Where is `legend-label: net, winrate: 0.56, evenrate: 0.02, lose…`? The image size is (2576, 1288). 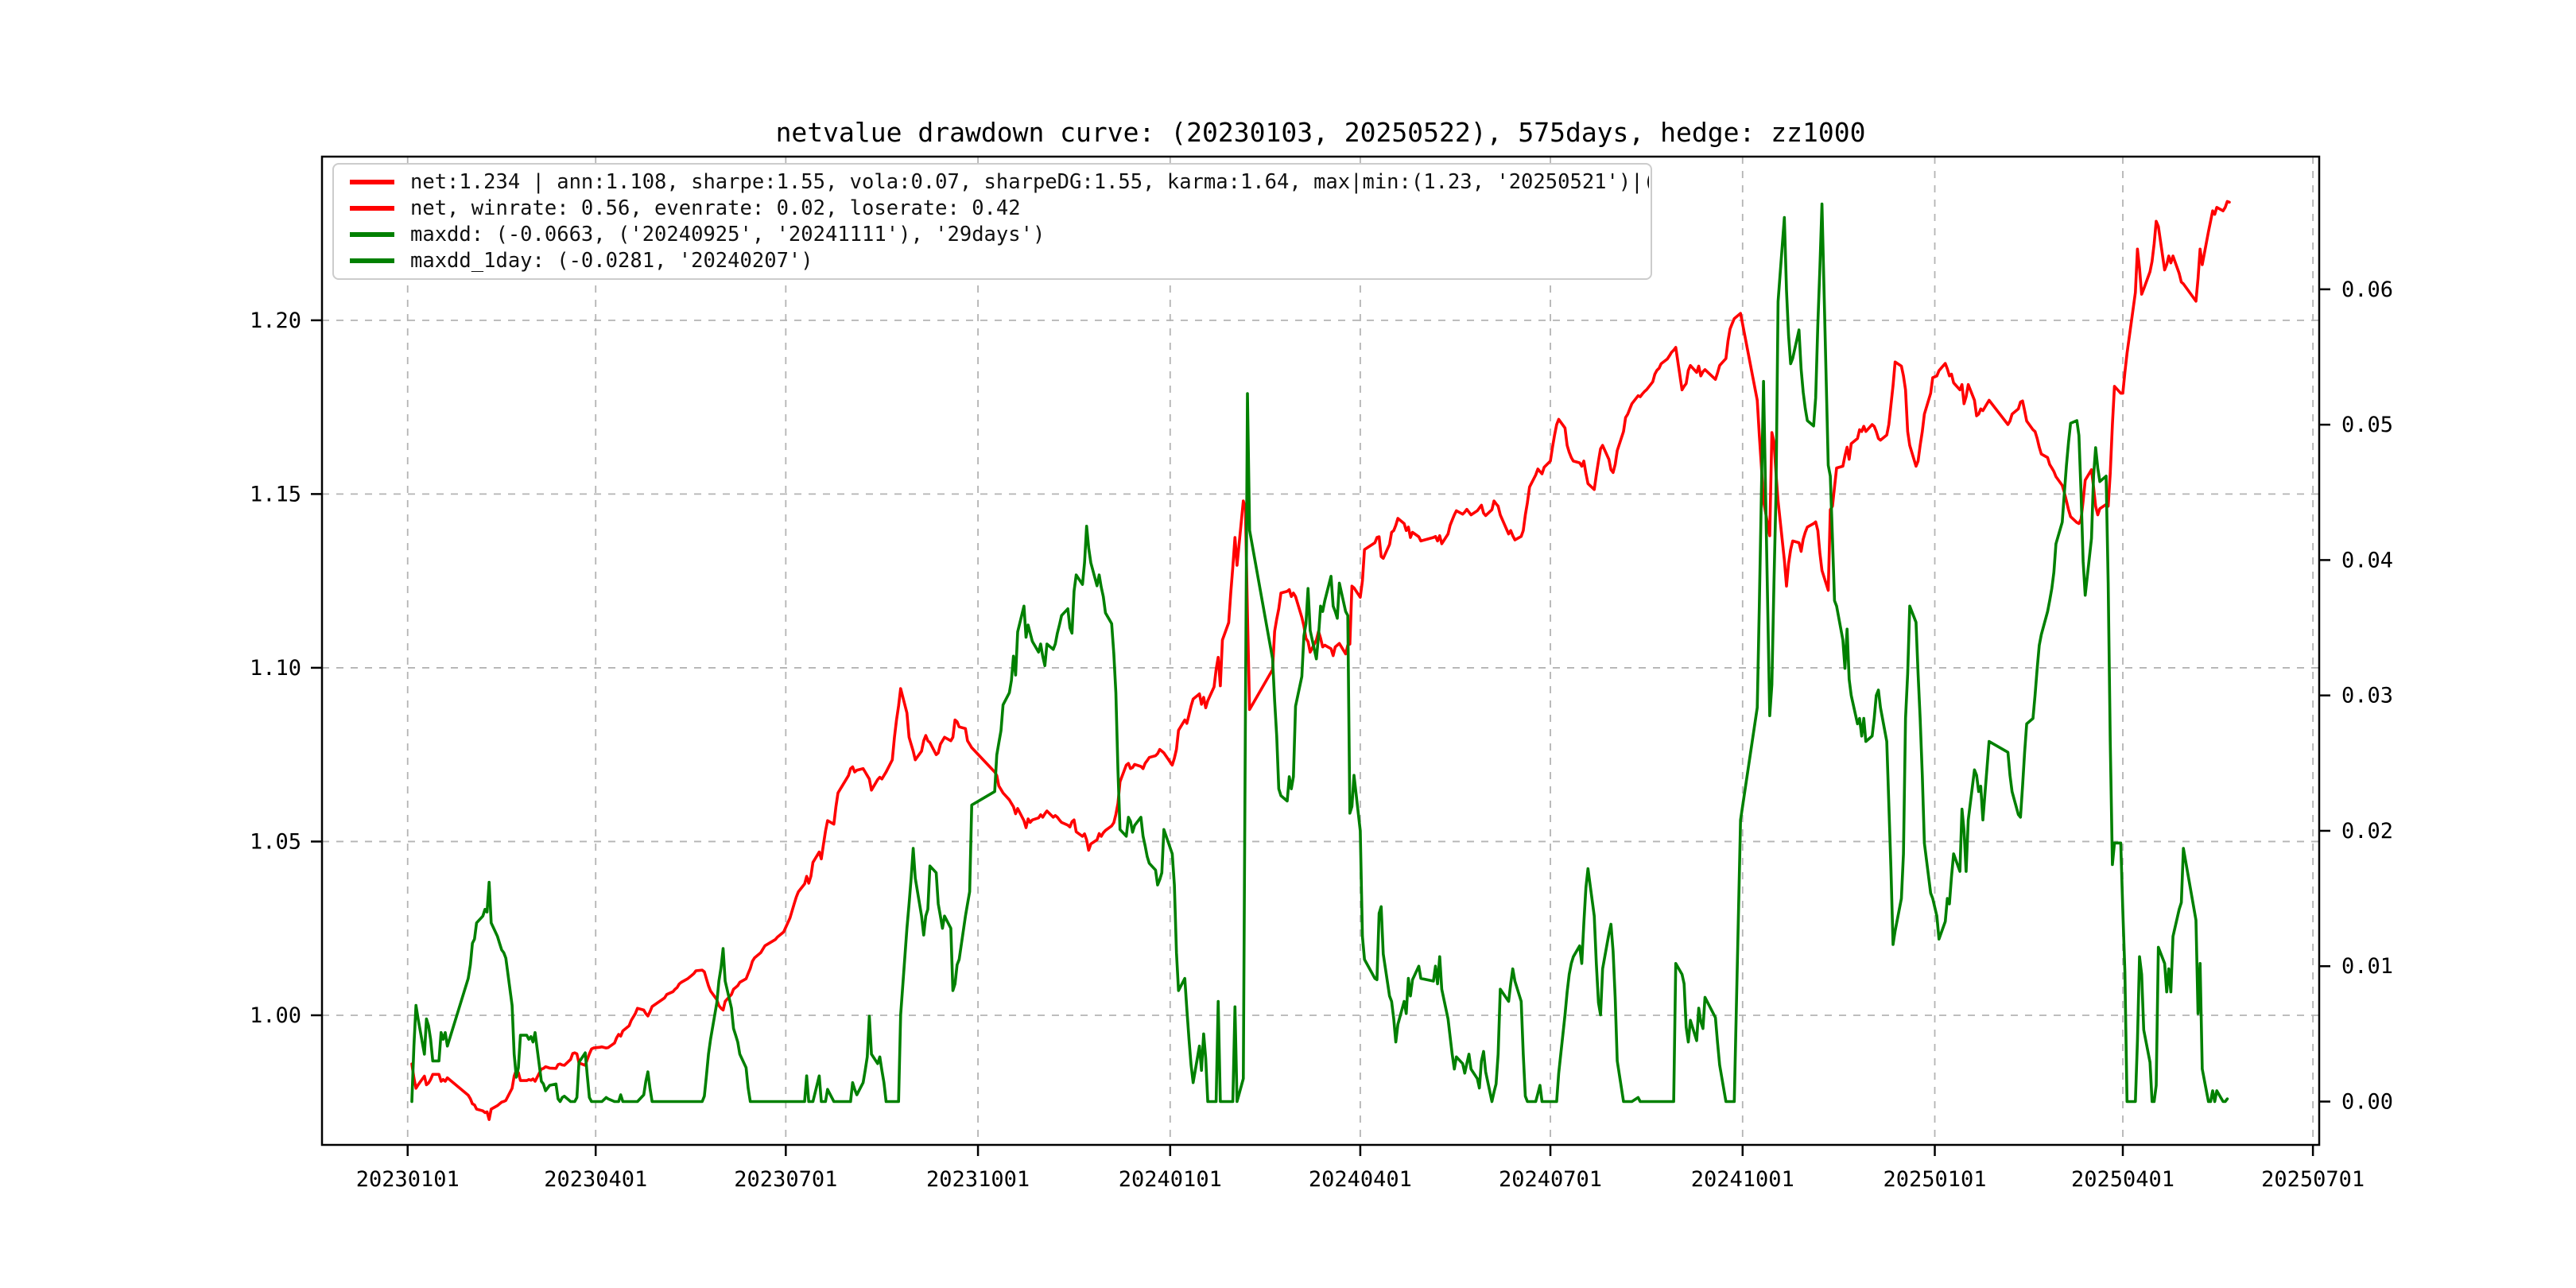 legend-label: net, winrate: 0.56, evenrate: 0.02, lose… is located at coordinates (715, 209).